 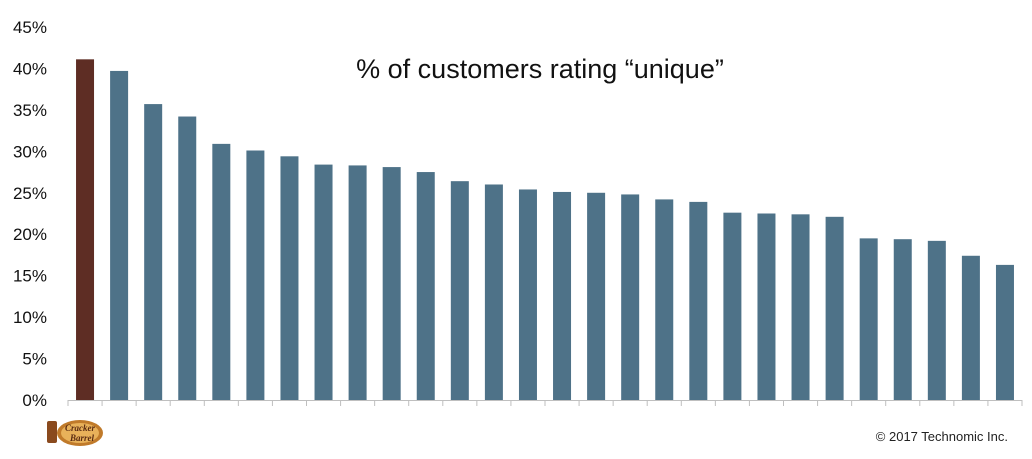 I want to click on y-tick-label: 35%, so click(x=30, y=110).